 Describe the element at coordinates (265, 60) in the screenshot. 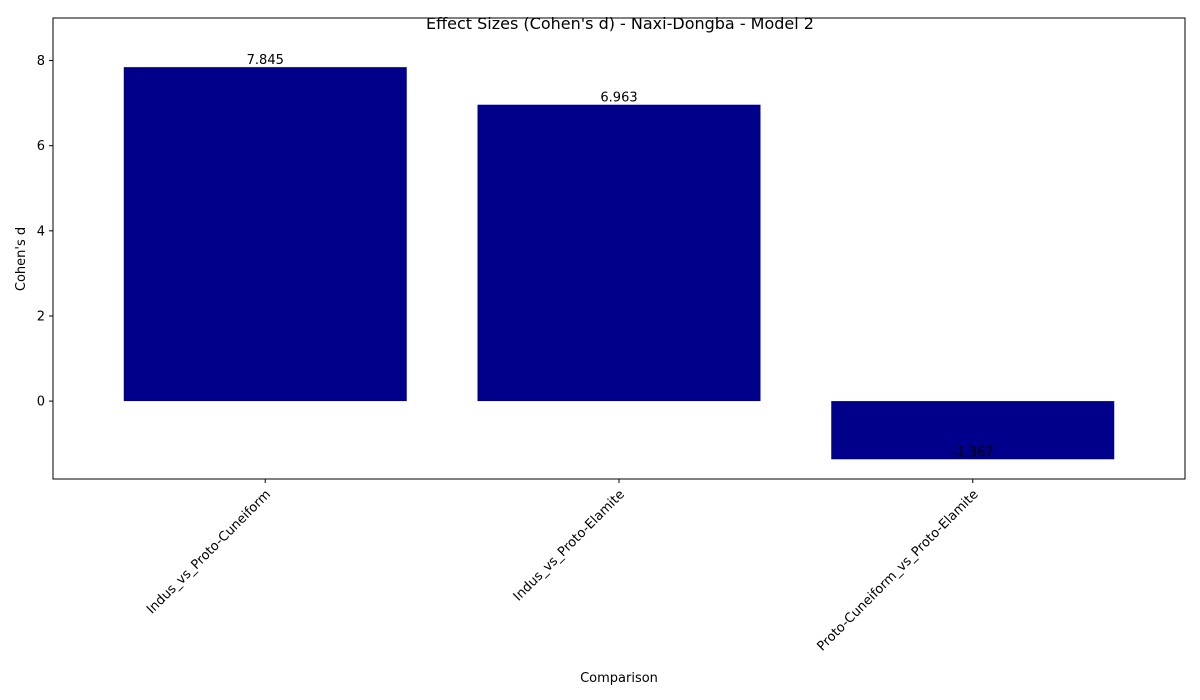

I see `data-label-1: 7.845` at that location.